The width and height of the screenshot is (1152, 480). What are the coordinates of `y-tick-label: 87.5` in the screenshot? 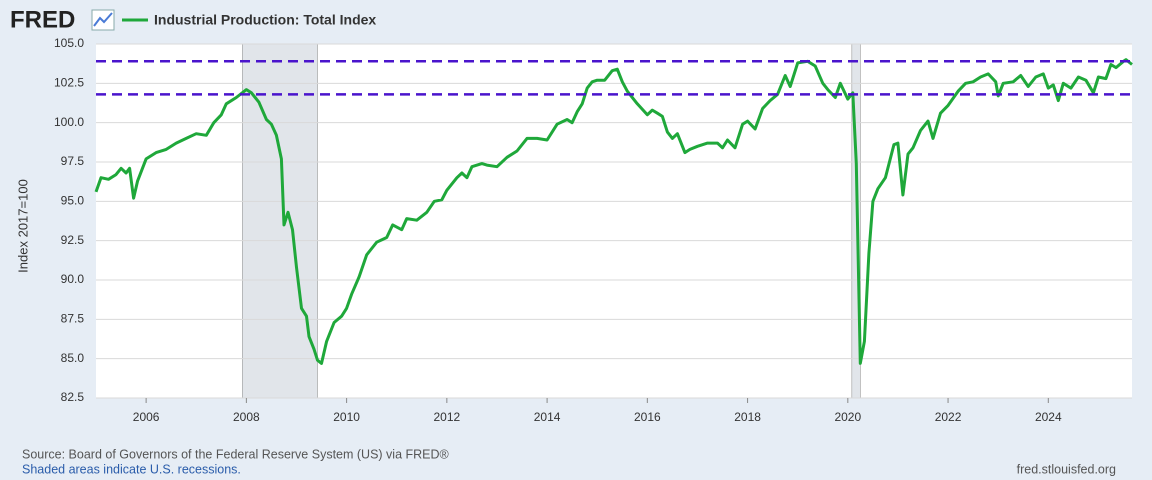 It's located at (73, 319).